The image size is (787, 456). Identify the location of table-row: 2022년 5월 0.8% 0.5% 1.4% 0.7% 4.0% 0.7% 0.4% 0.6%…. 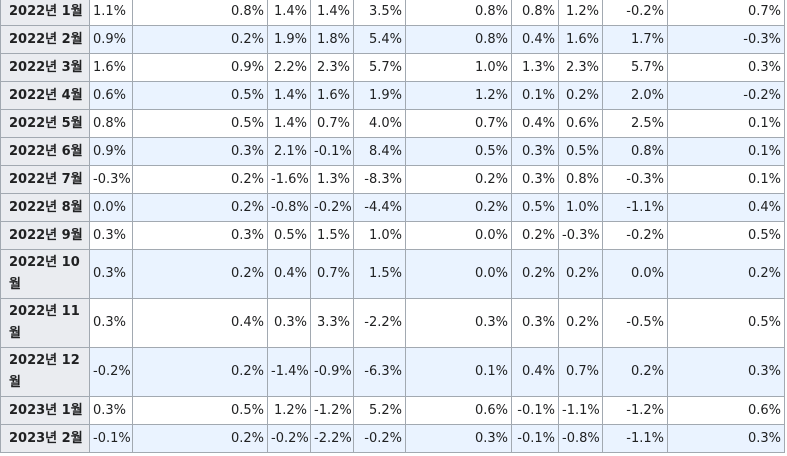
(392, 123).